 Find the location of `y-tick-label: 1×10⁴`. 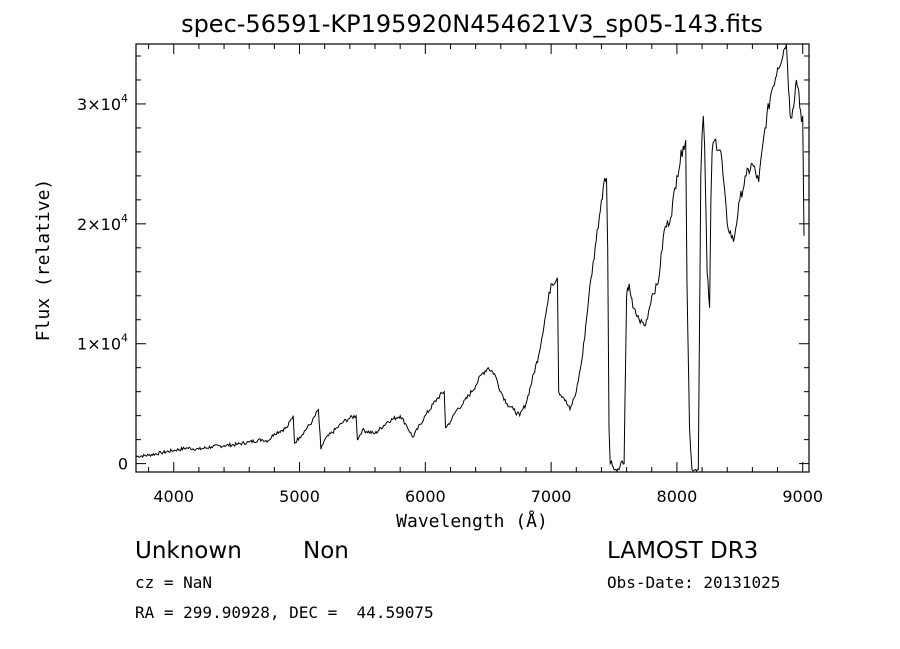

y-tick-label: 1×10⁴ is located at coordinates (102, 343).